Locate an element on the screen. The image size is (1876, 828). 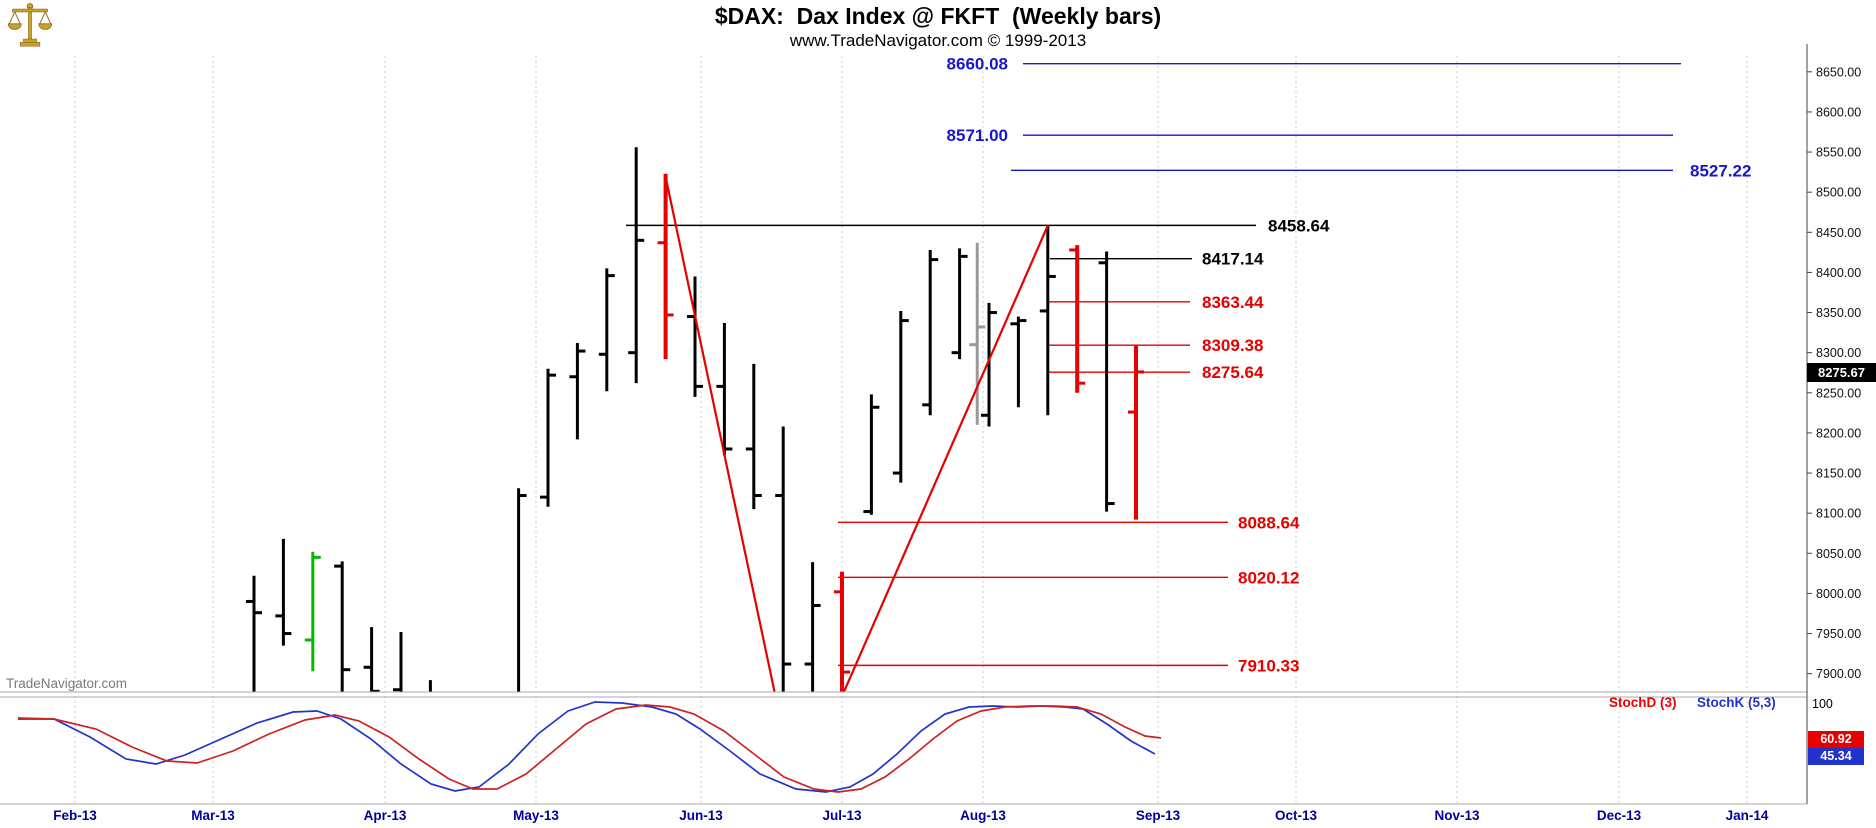
price-axis-label: 8250.00 is located at coordinates (1838, 393).